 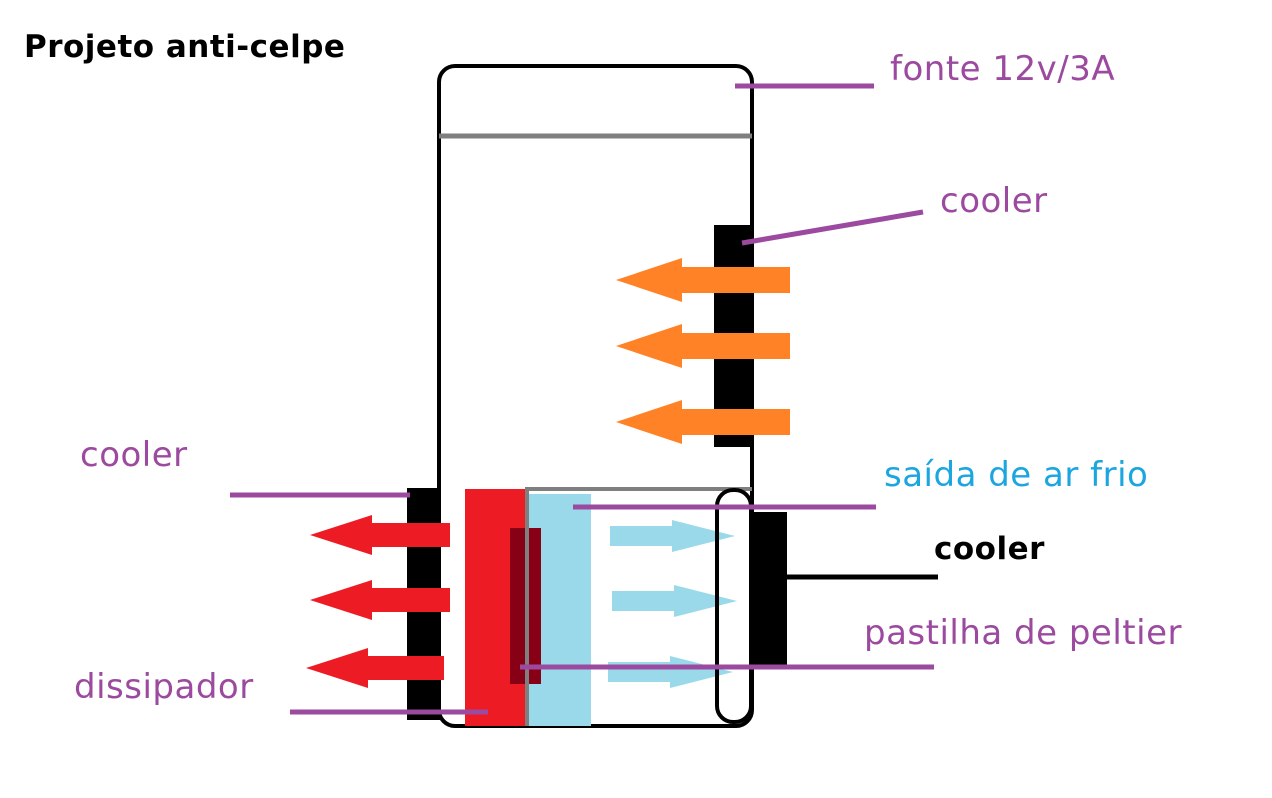 What do you see at coordinates (768, 589) in the screenshot?
I see `cooler-right-fan` at bounding box center [768, 589].